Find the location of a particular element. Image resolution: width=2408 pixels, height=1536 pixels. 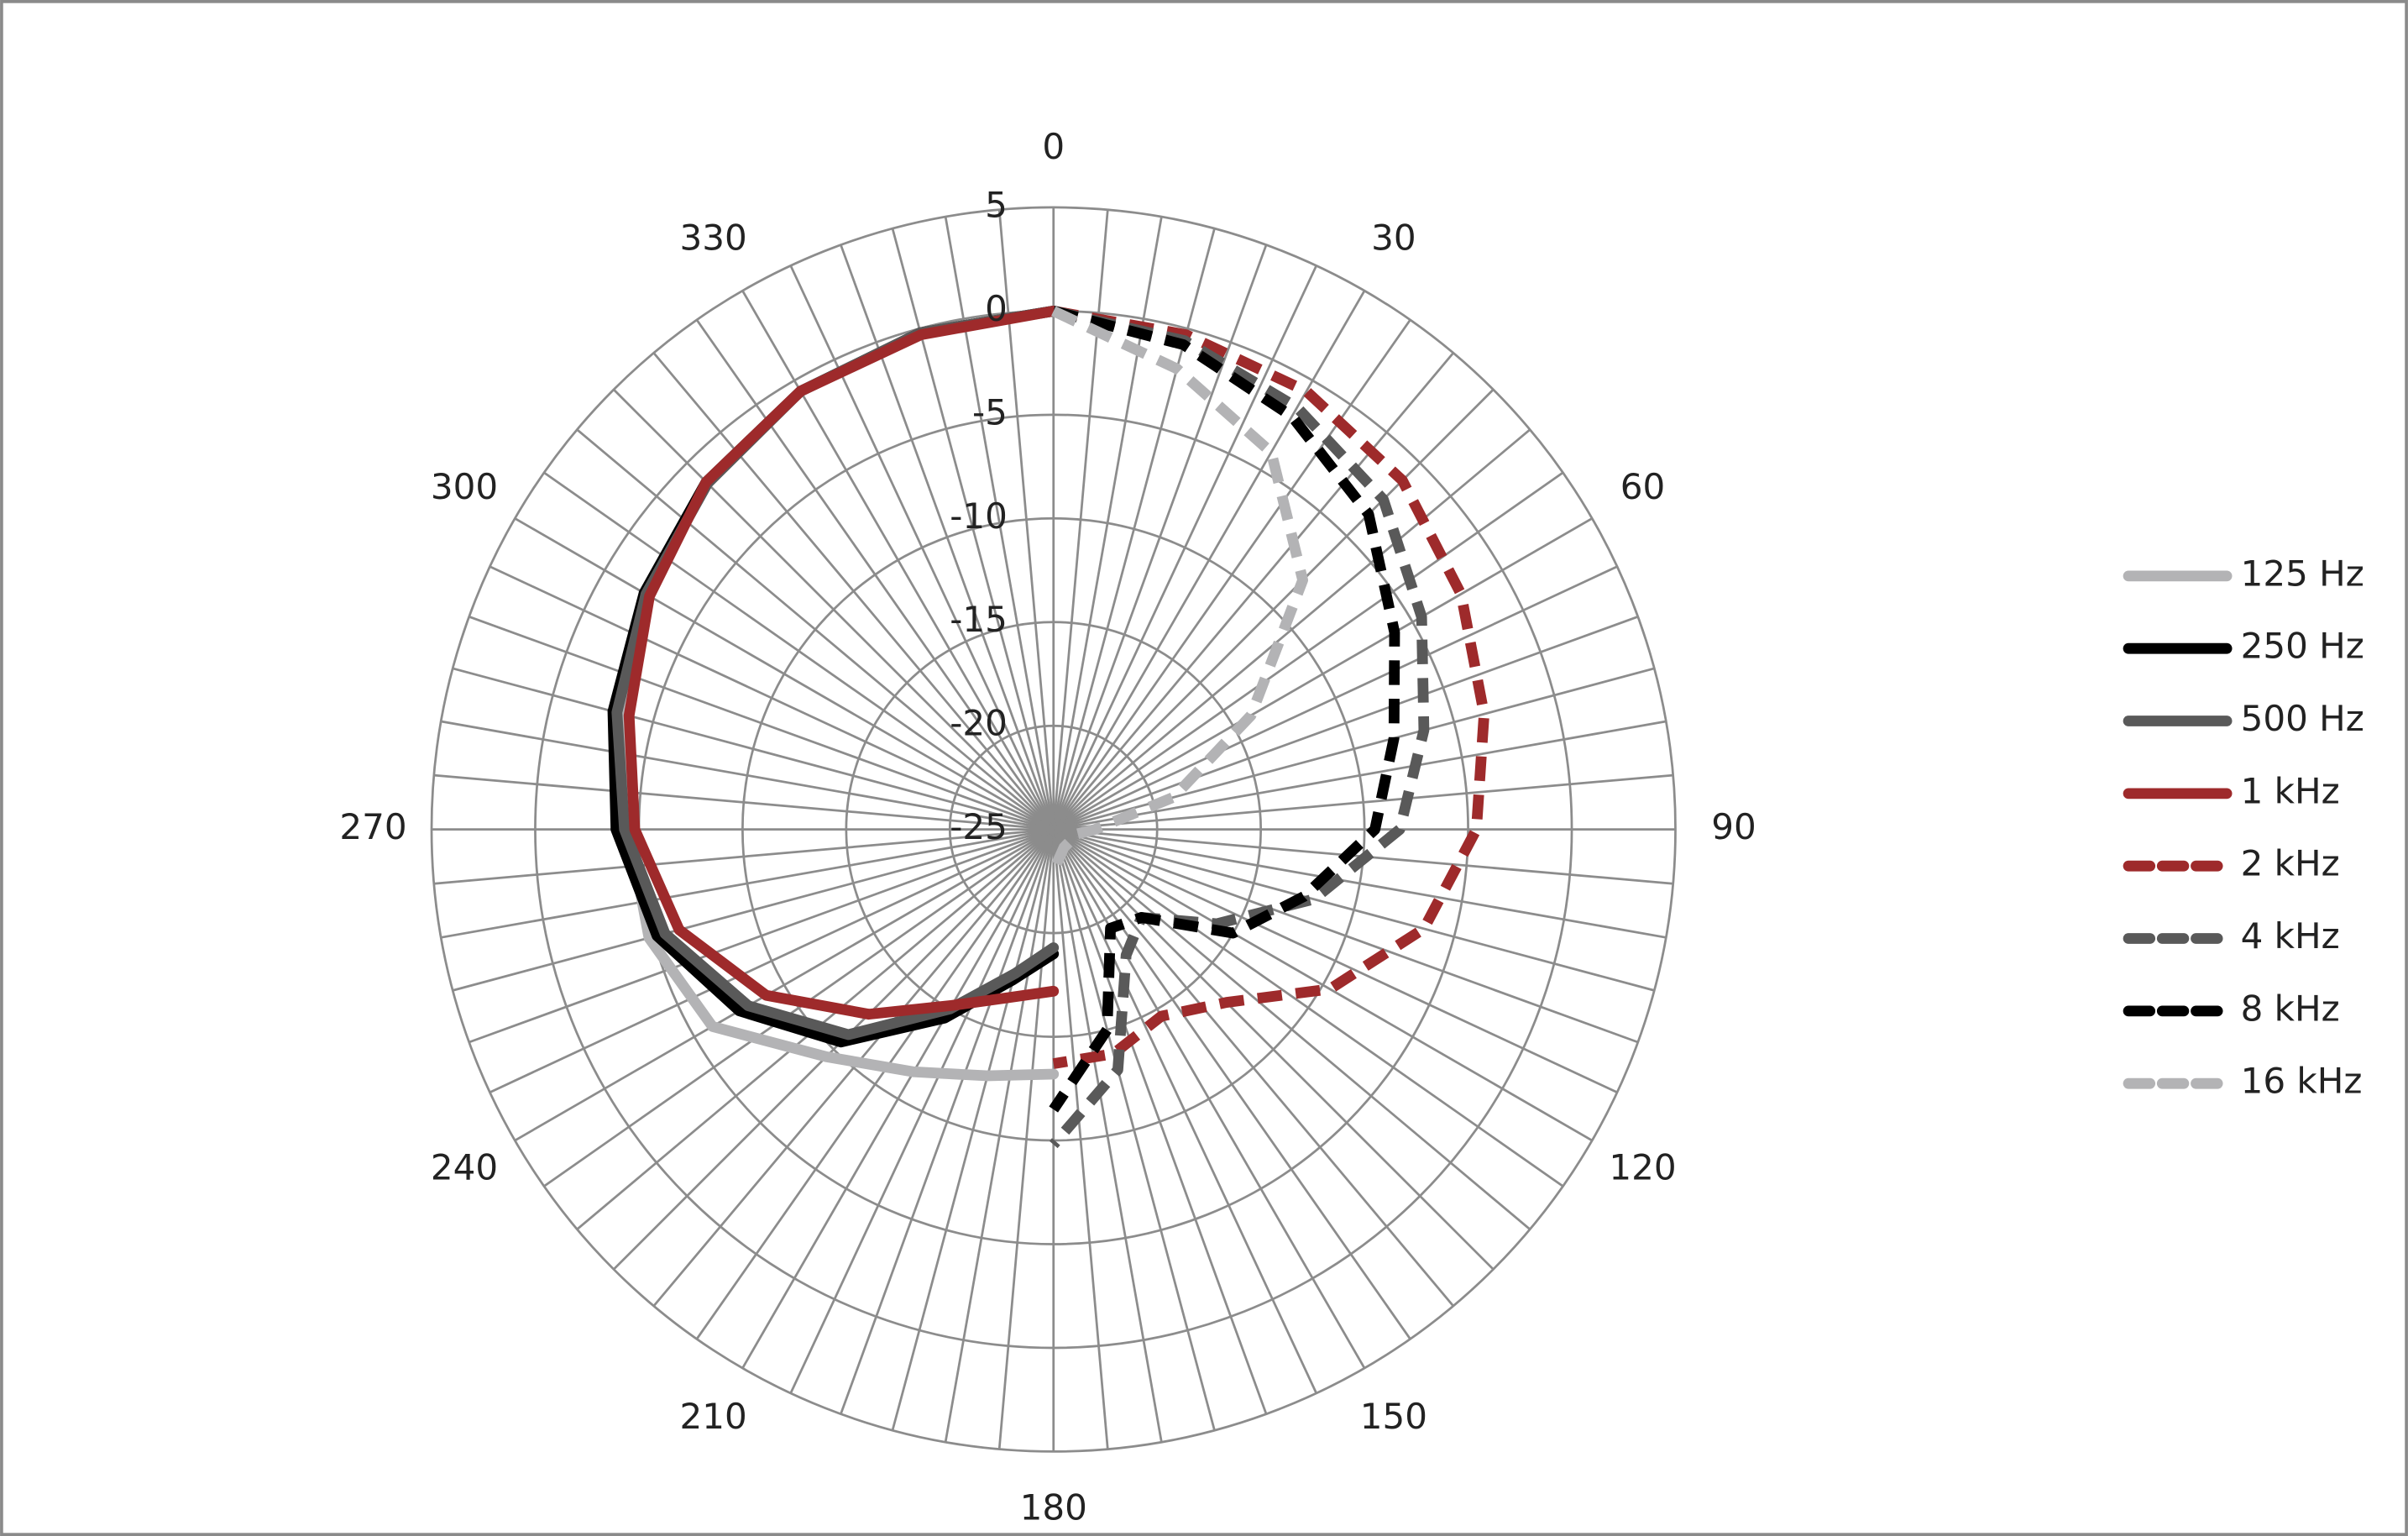

legend-label: 125 Hz is located at coordinates (2302, 573).